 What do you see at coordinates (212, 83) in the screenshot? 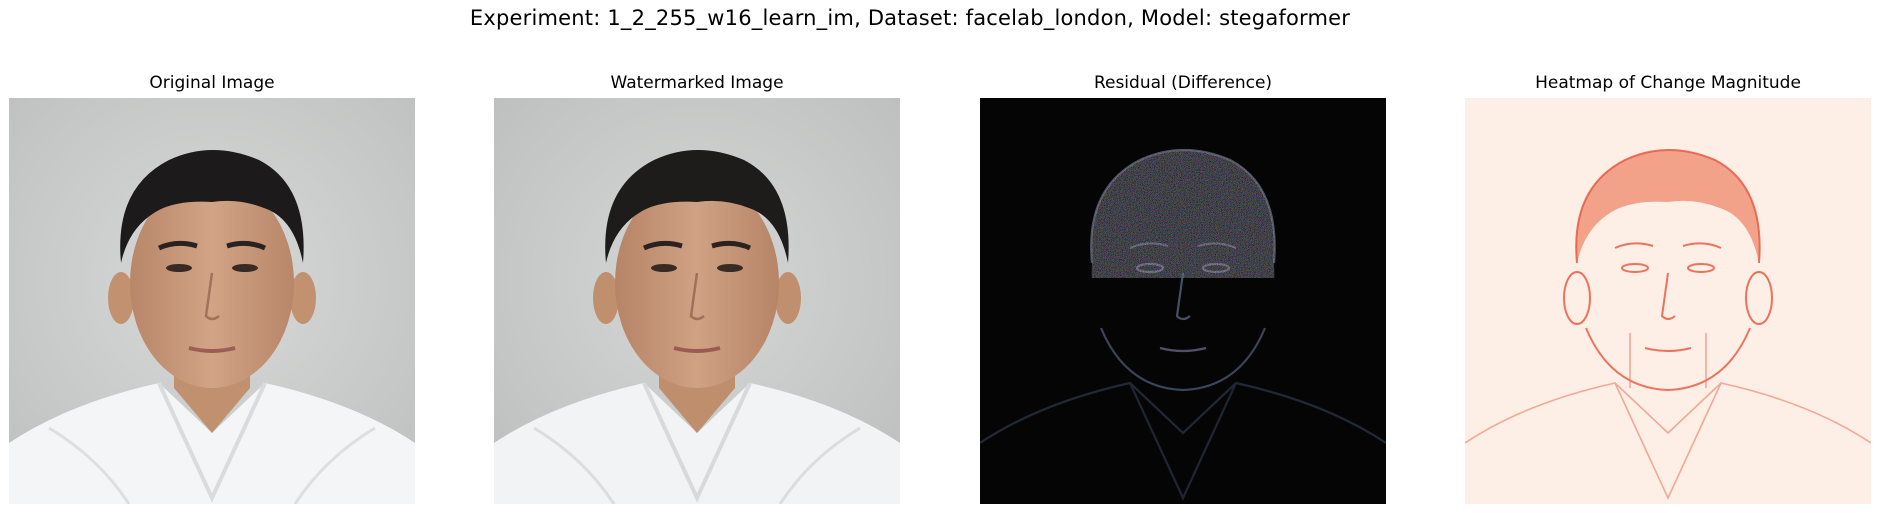
I see `original-image-title: Original Image` at bounding box center [212, 83].